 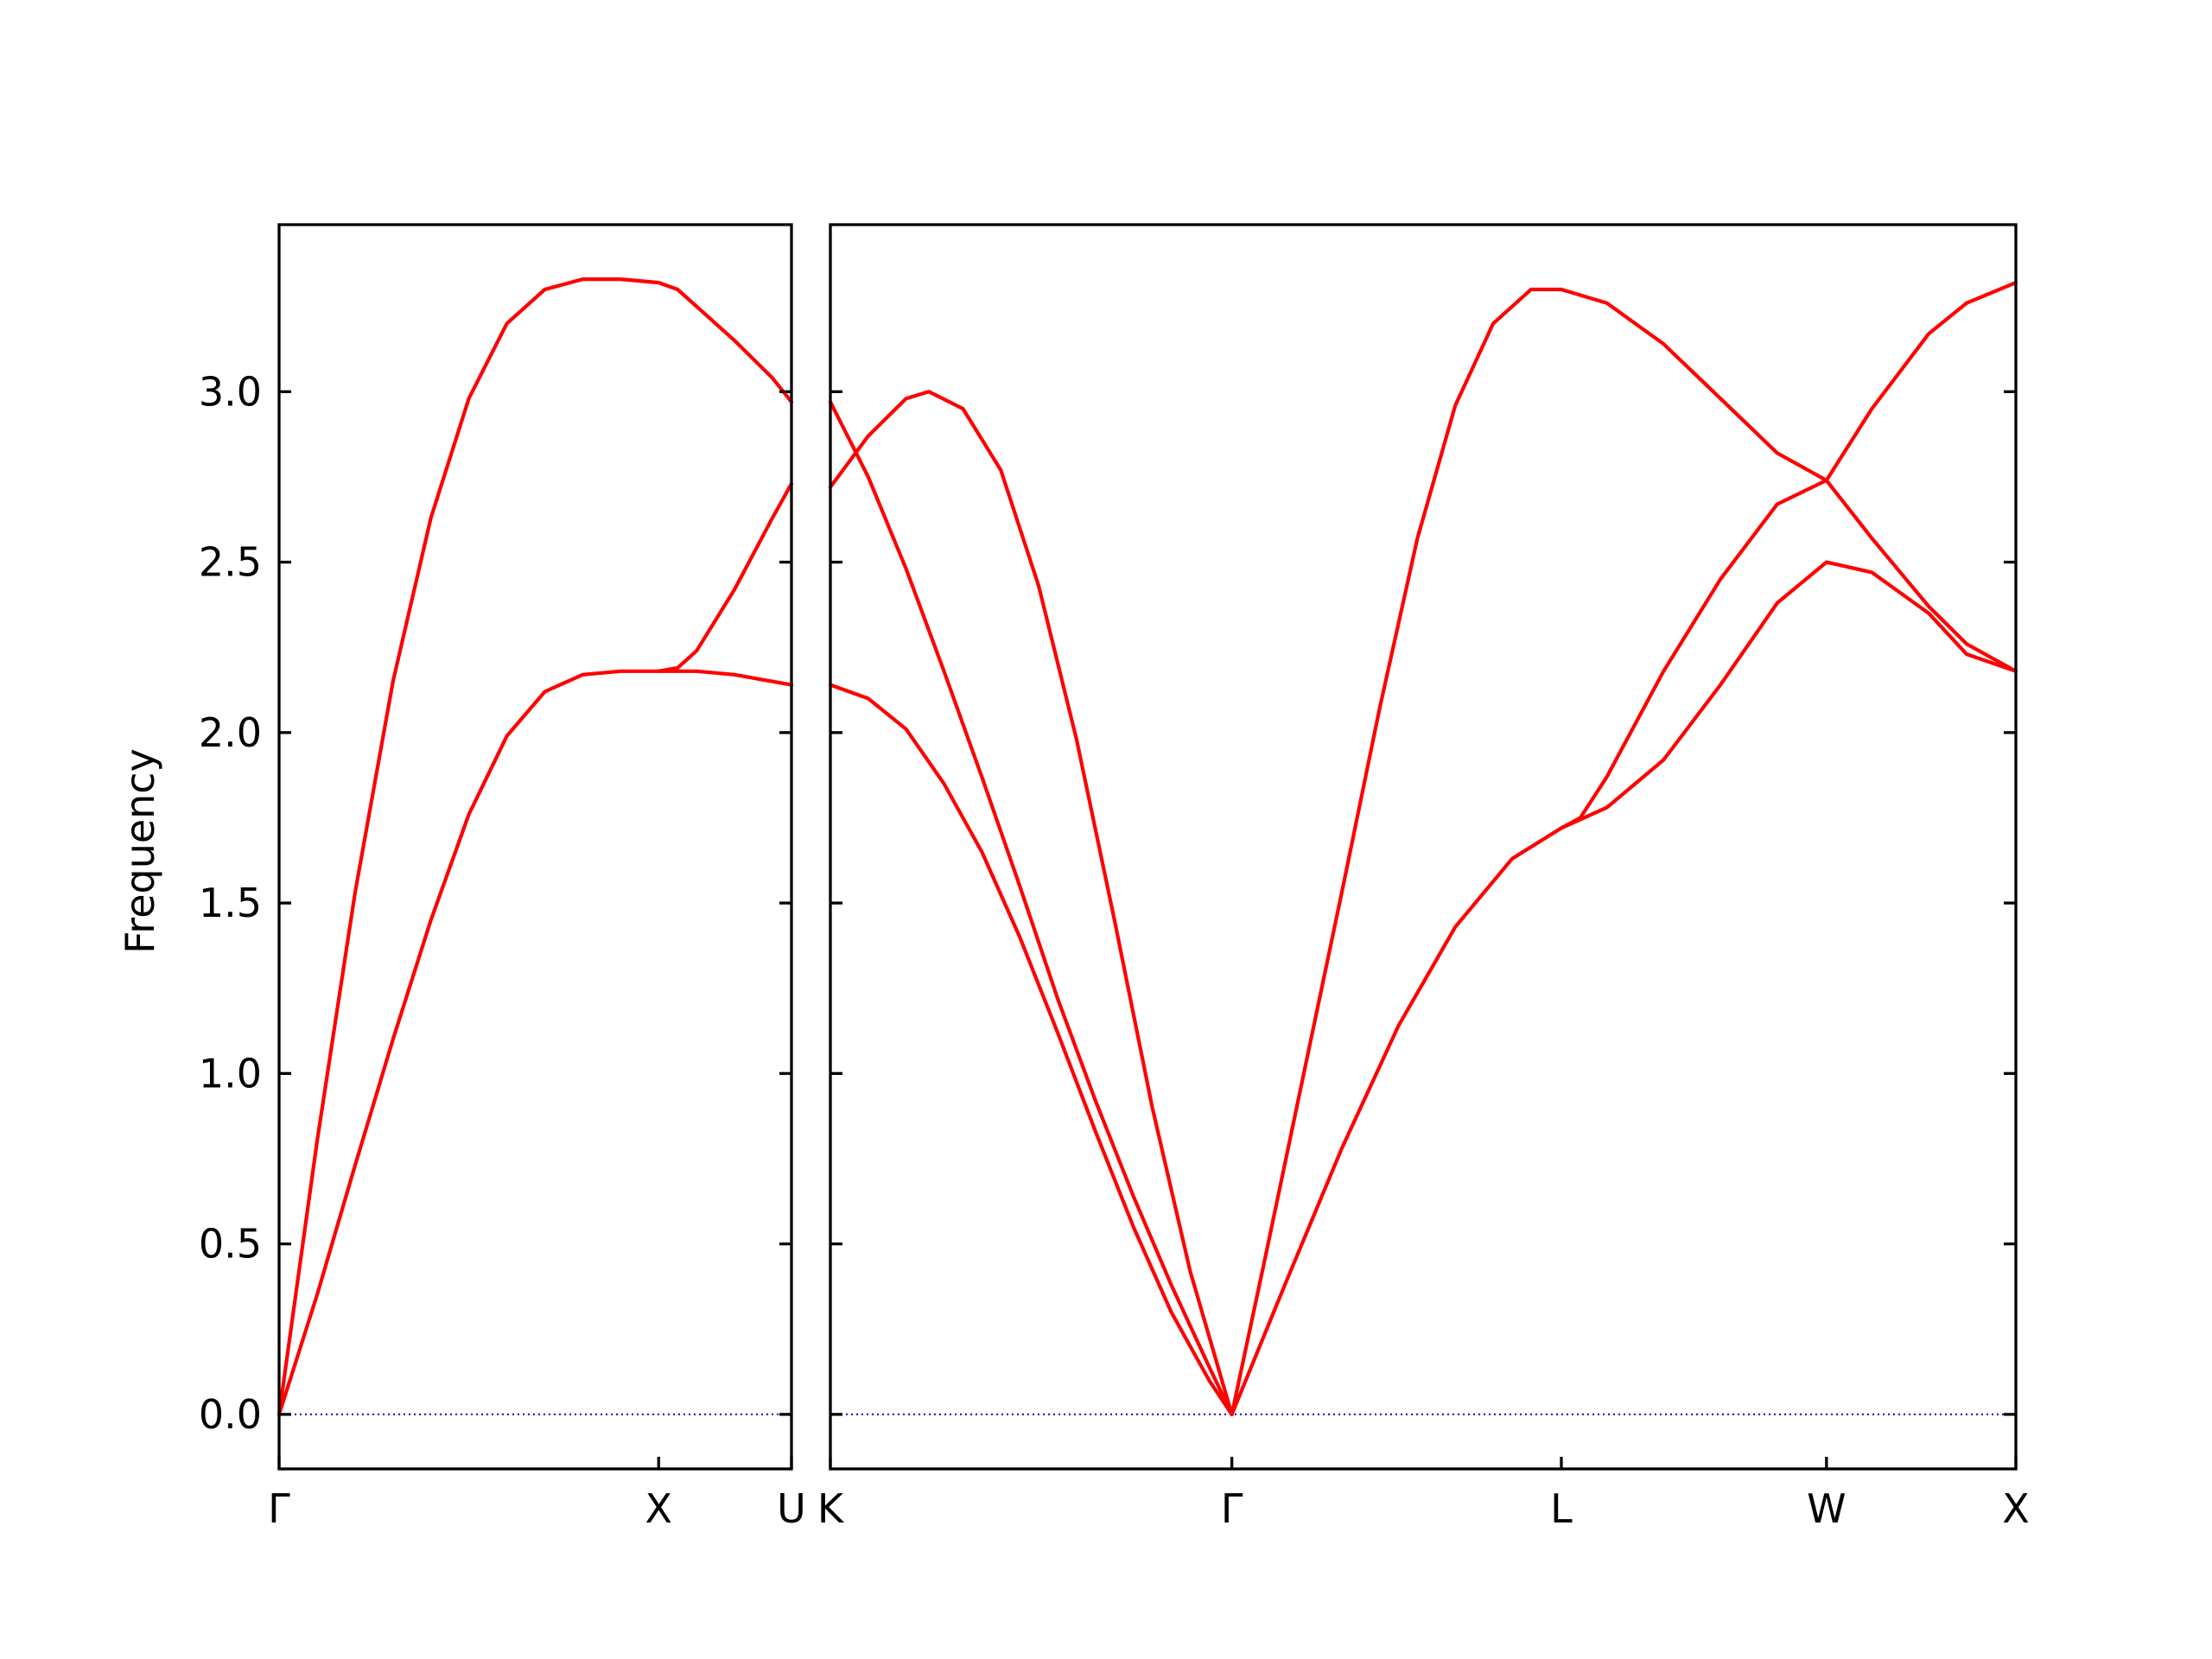 I want to click on y-tick-label: 1.5, so click(x=231, y=903).